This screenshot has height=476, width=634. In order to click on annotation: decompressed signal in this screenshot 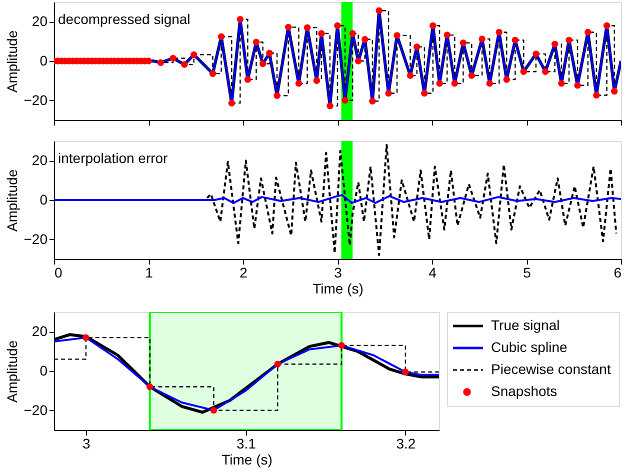, I will do `click(124, 19)`.